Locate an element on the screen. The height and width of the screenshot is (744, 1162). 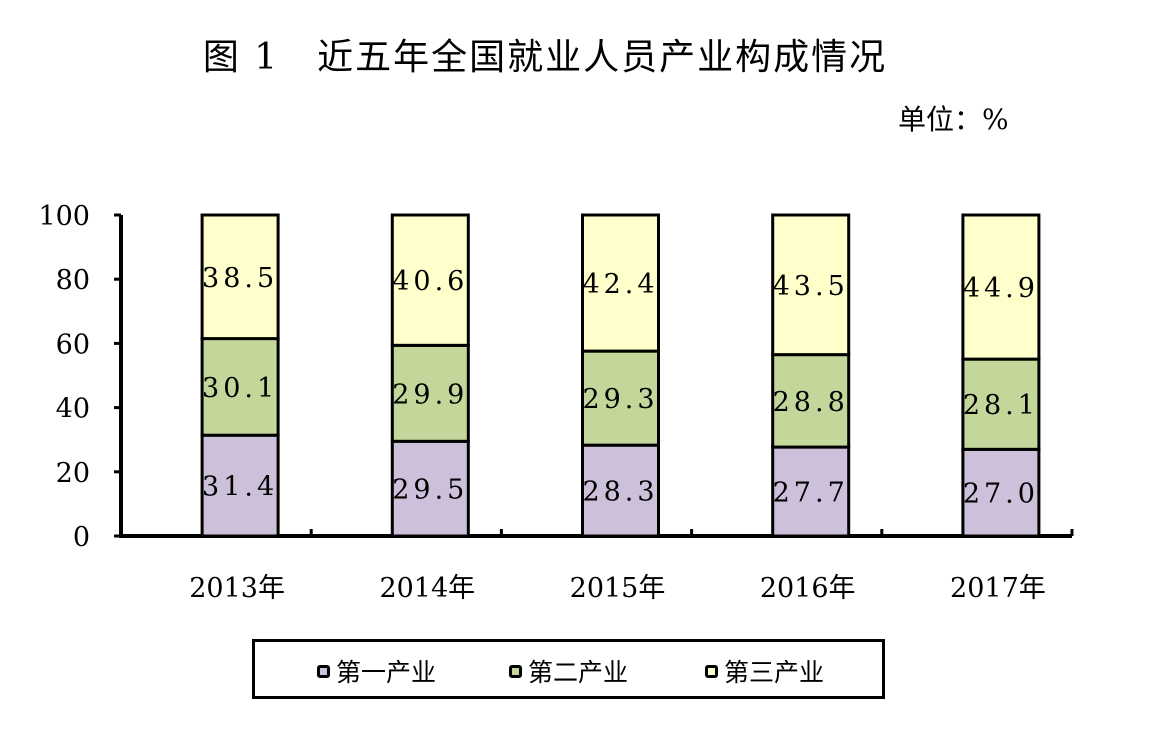
y-tick-label: 40 is located at coordinates (73, 409).